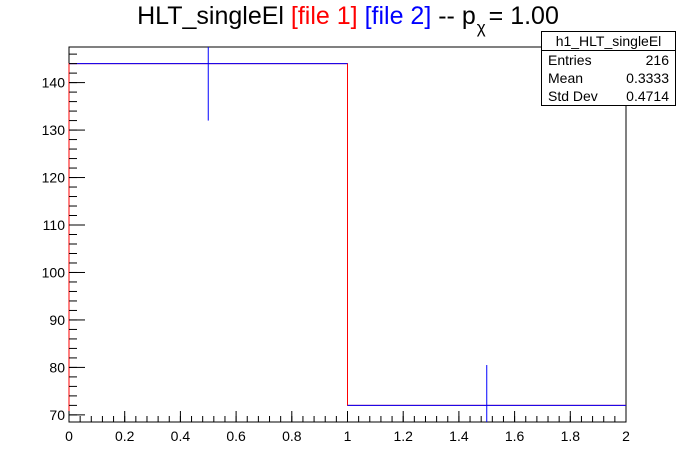 This screenshot has height=472, width=696. Describe the element at coordinates (608, 60) in the screenshot. I see `stats-row-entries: Entries 216` at that location.